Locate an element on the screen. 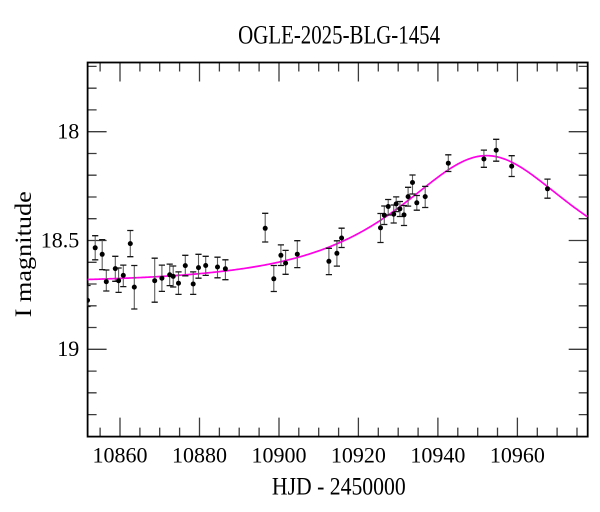 This screenshot has height=512, width=600. svg-text: 10920 is located at coordinates (358, 454).